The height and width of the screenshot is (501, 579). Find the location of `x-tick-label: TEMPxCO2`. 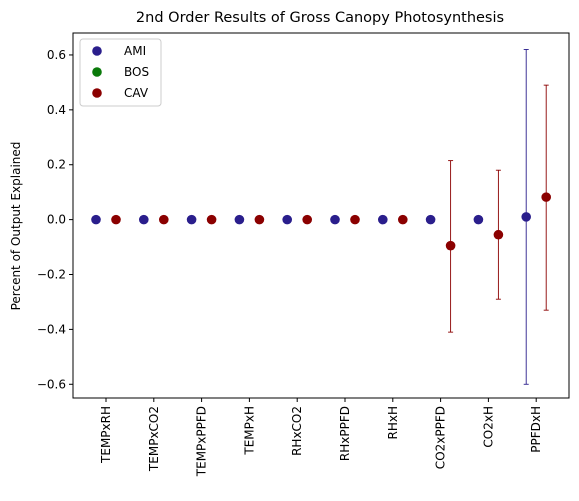

x-tick-label: TEMPxCO2 is located at coordinates (154, 439).